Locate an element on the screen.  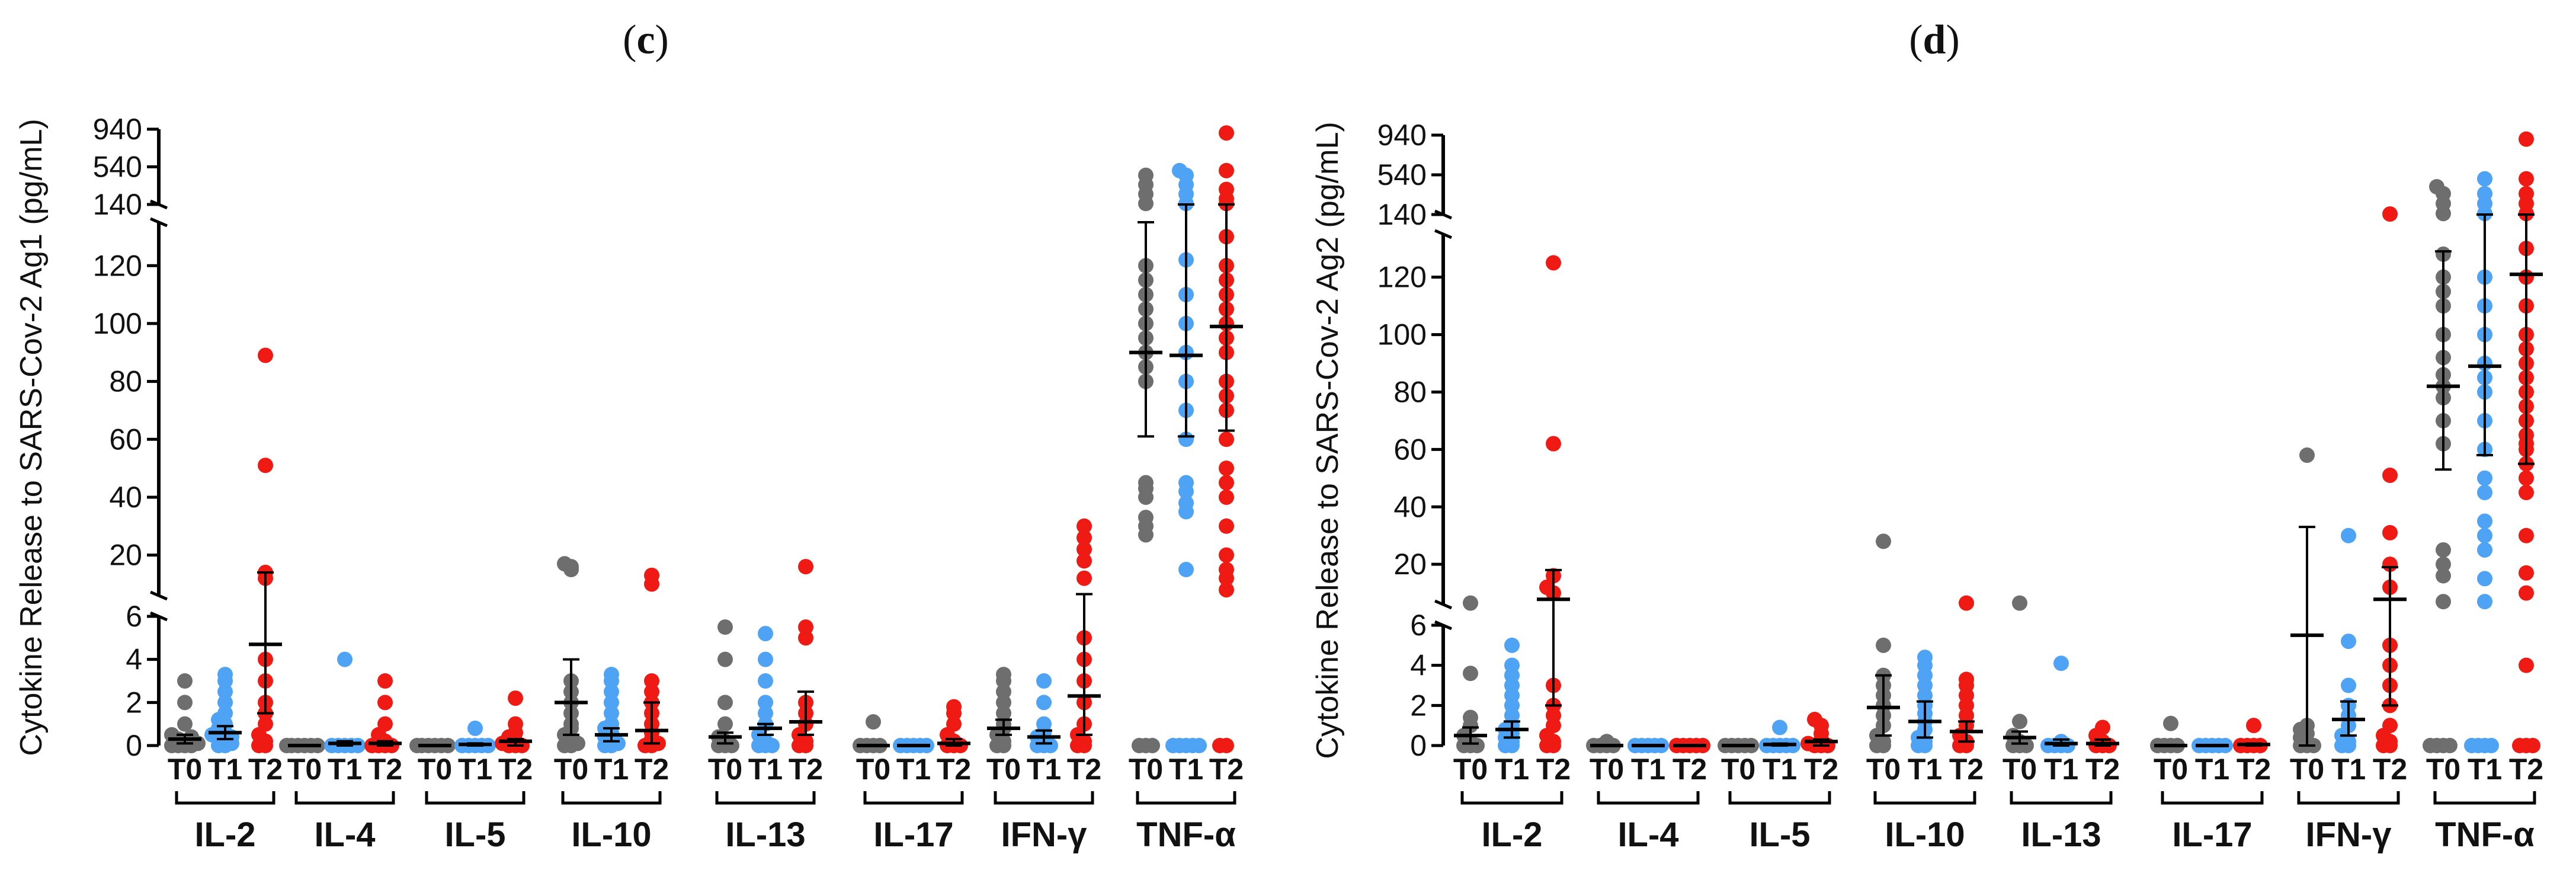
y-tick-label: 2 is located at coordinates (134, 702).